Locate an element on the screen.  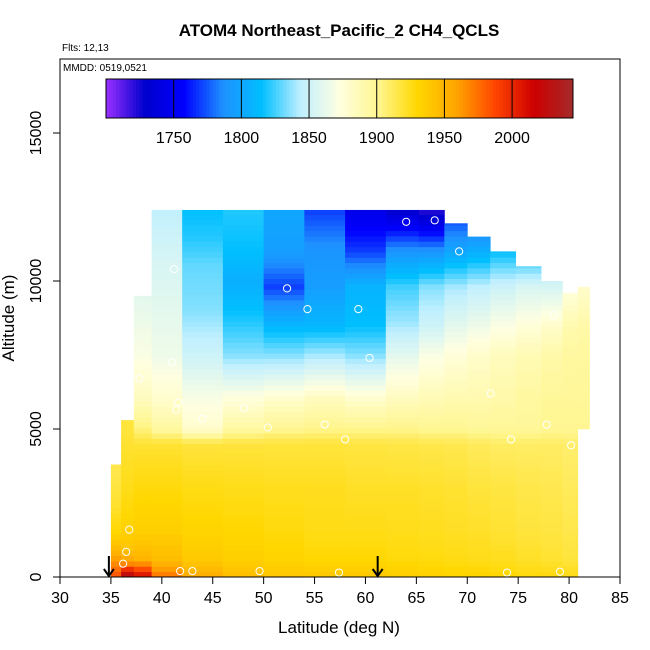
x-tick-label: 60 is located at coordinates (366, 598).